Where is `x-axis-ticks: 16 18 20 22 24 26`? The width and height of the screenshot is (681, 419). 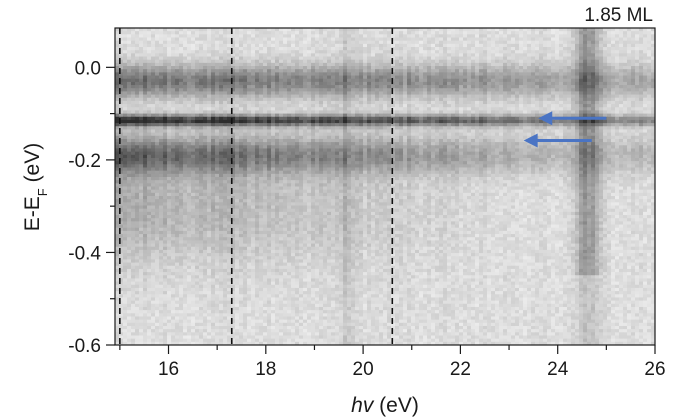 x-axis-ticks: 16 18 20 22 24 26 is located at coordinates (392, 362).